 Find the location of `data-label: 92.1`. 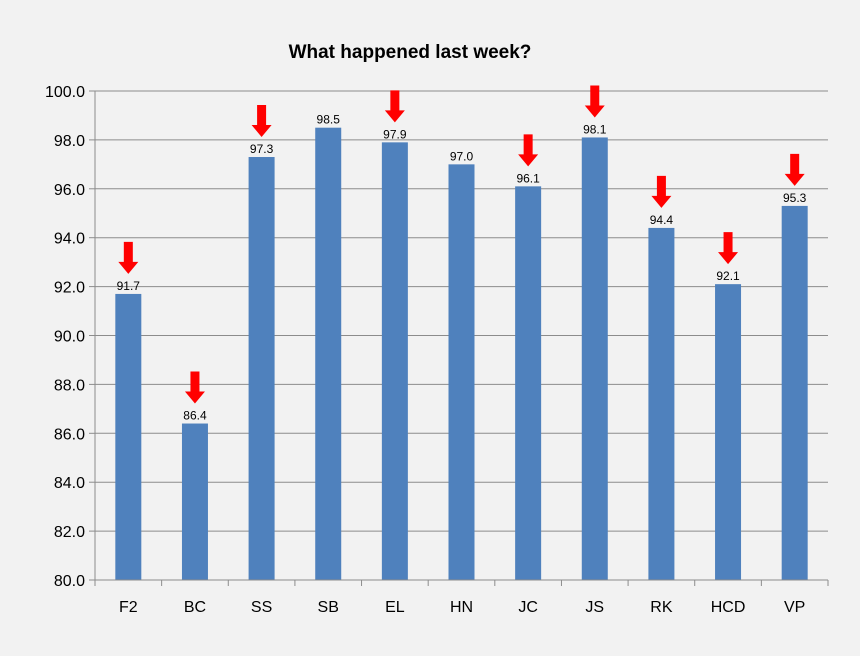

data-label: 92.1 is located at coordinates (728, 276).